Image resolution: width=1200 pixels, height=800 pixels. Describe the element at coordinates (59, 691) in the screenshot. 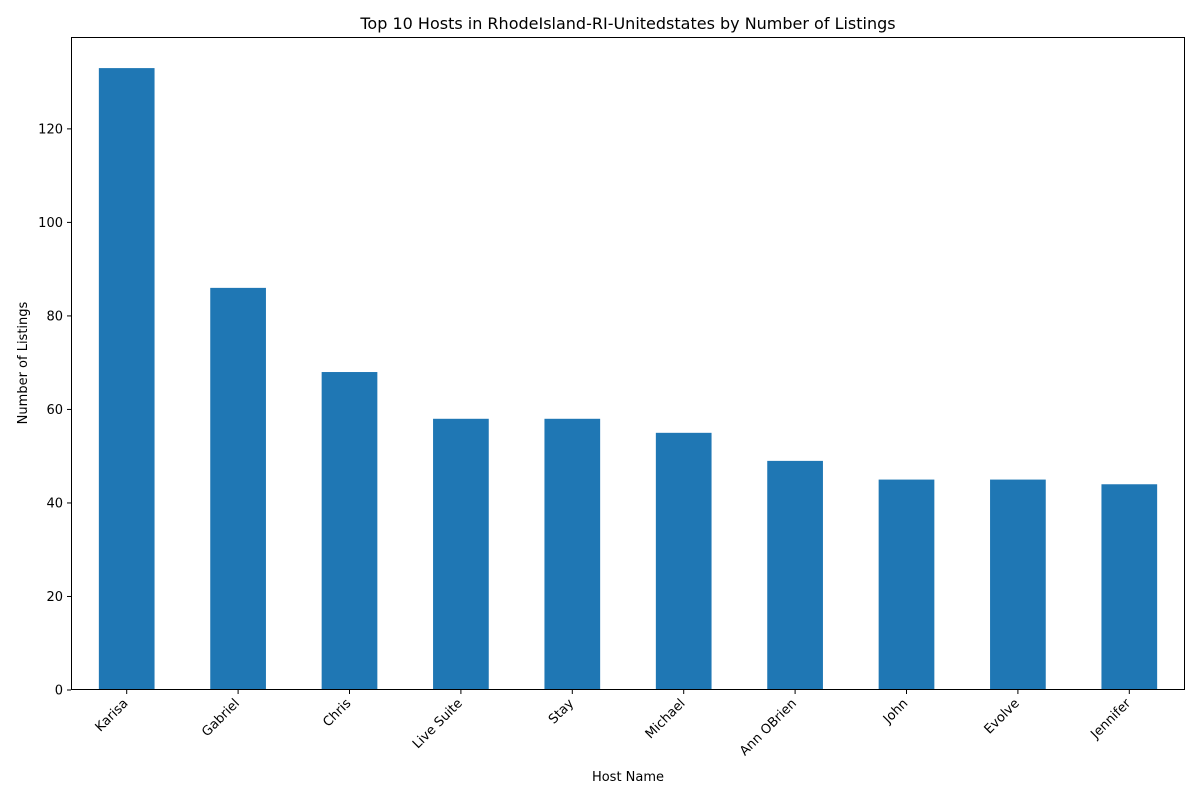

I see `y-tick-label: 0` at that location.